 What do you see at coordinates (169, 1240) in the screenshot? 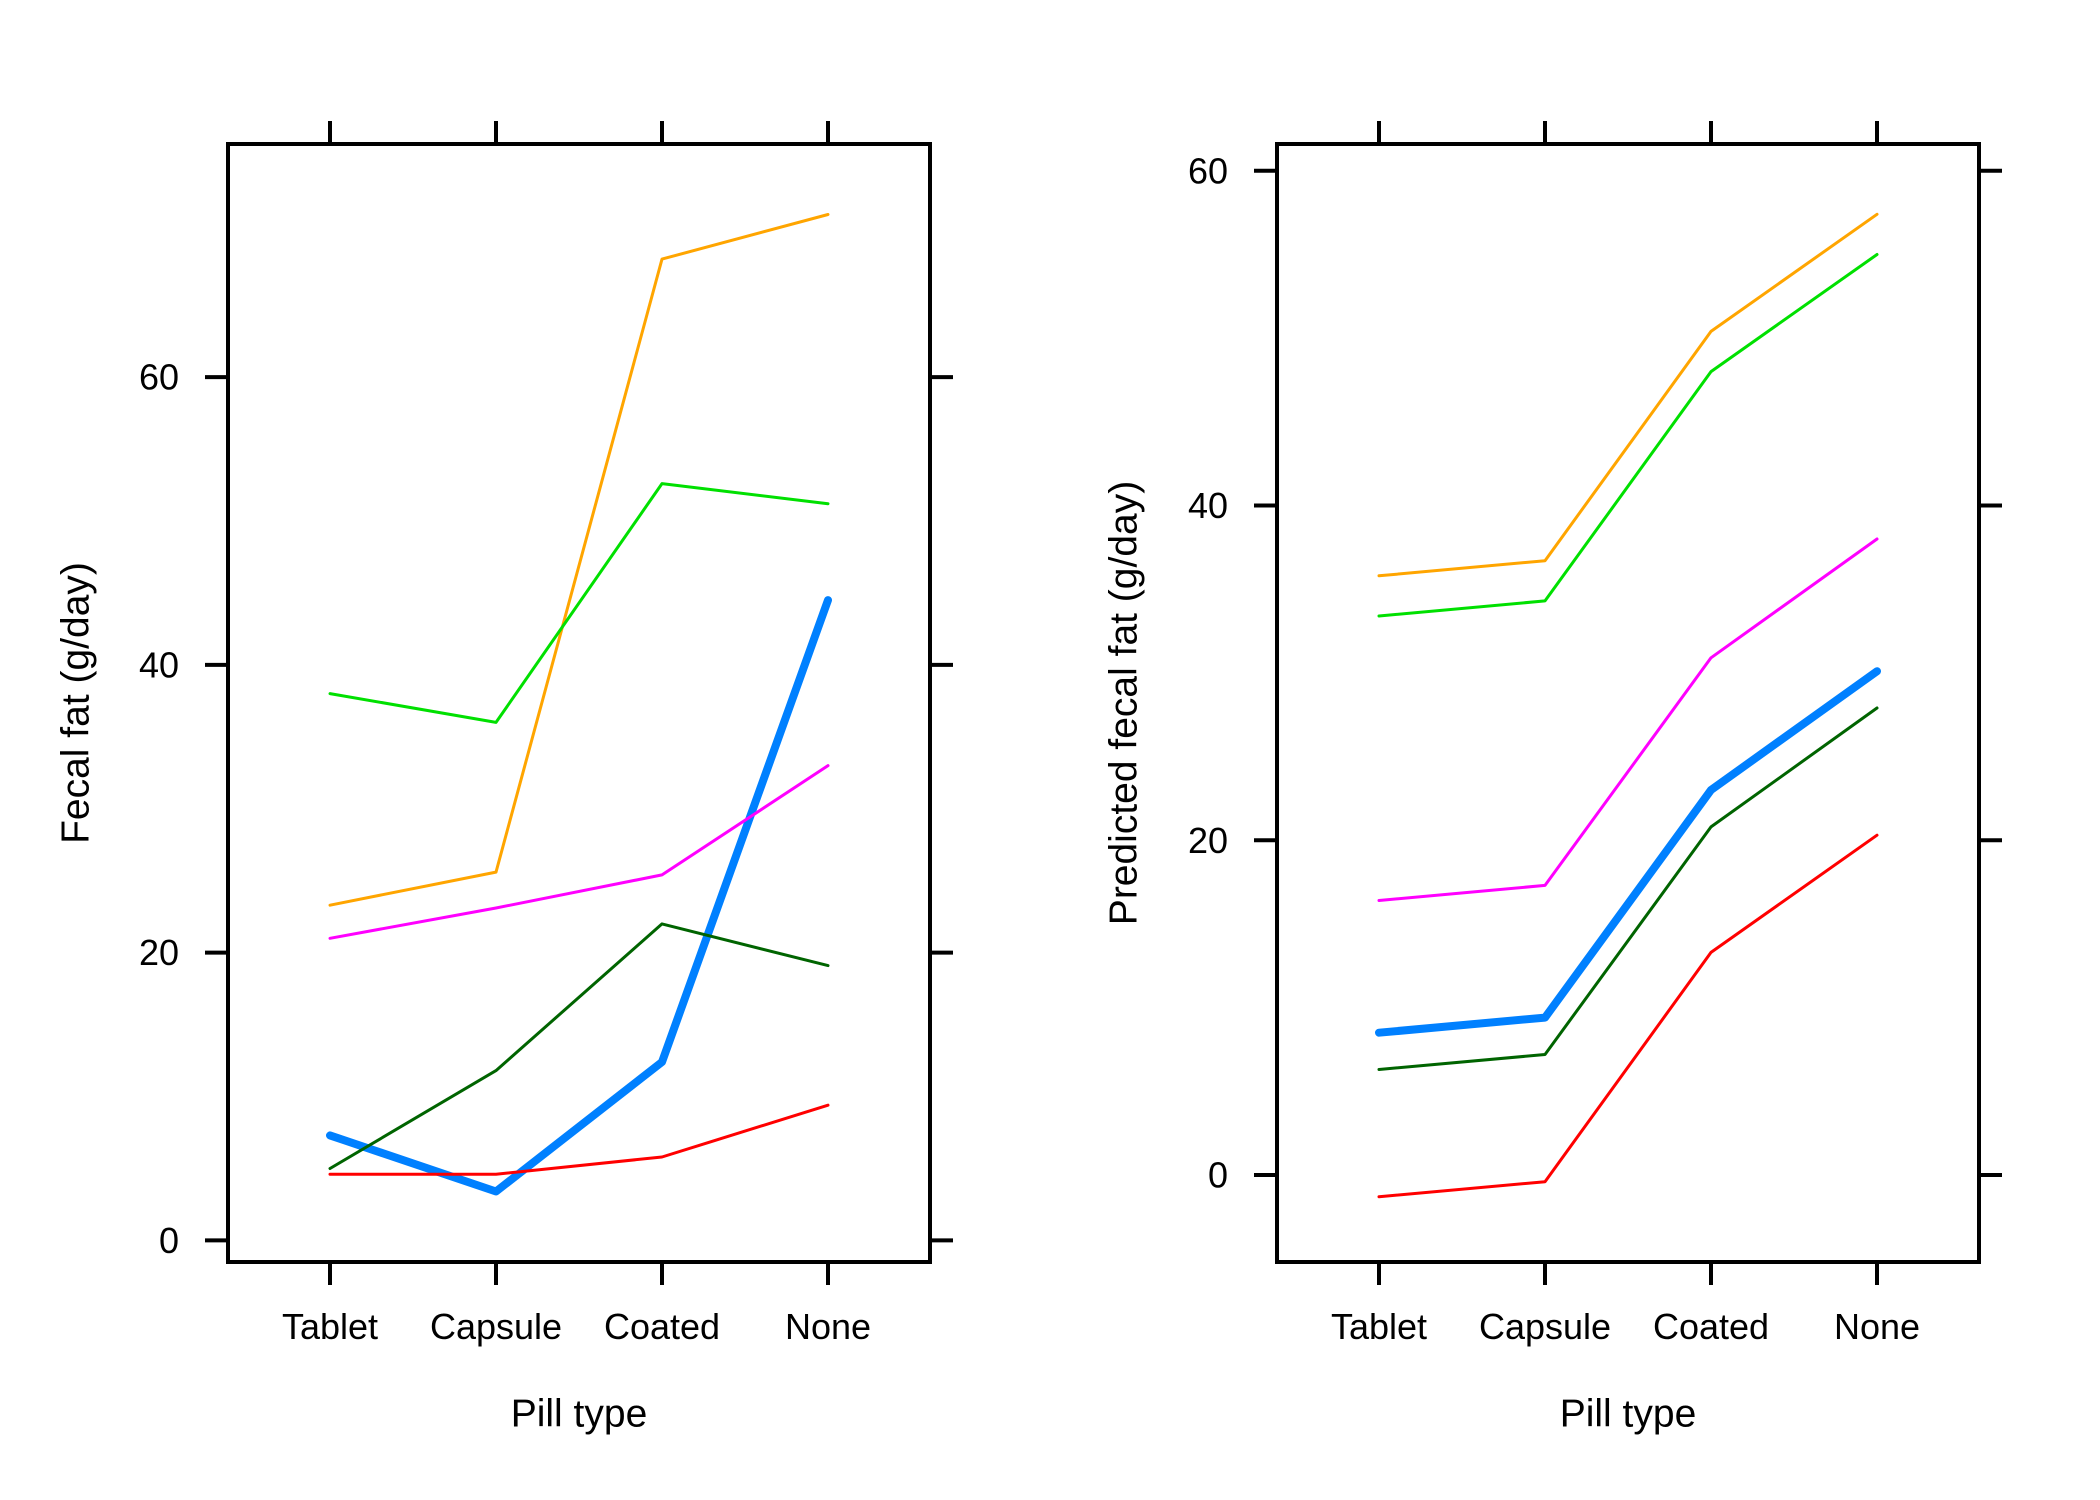
I see `y-tick-label-left: 0` at bounding box center [169, 1240].